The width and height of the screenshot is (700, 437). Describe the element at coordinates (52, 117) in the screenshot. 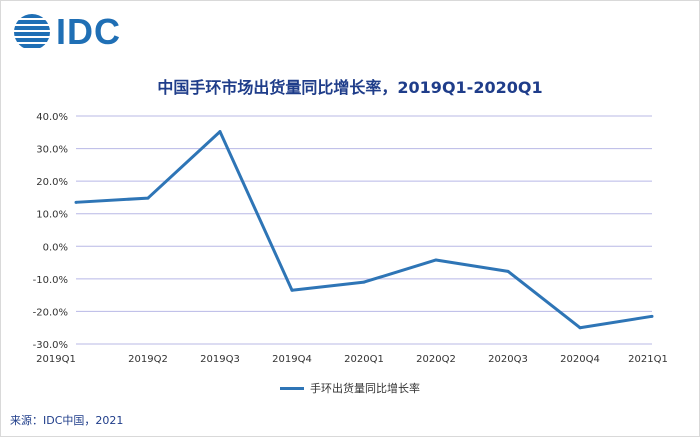

I see `y-tick-label: 40.0%` at that location.